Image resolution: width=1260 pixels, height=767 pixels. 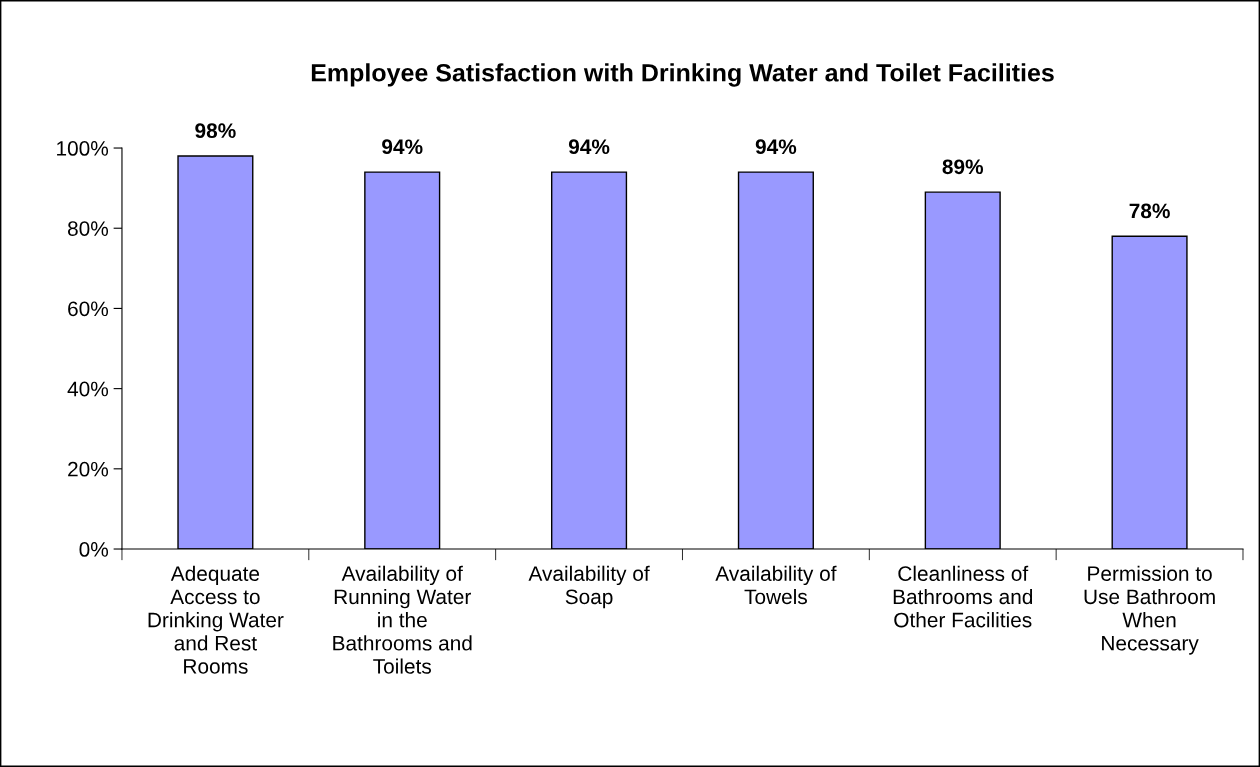 What do you see at coordinates (216, 619) in the screenshot?
I see `x-tick-label: Adequate Access to Drinking Water and Rest Rooms` at bounding box center [216, 619].